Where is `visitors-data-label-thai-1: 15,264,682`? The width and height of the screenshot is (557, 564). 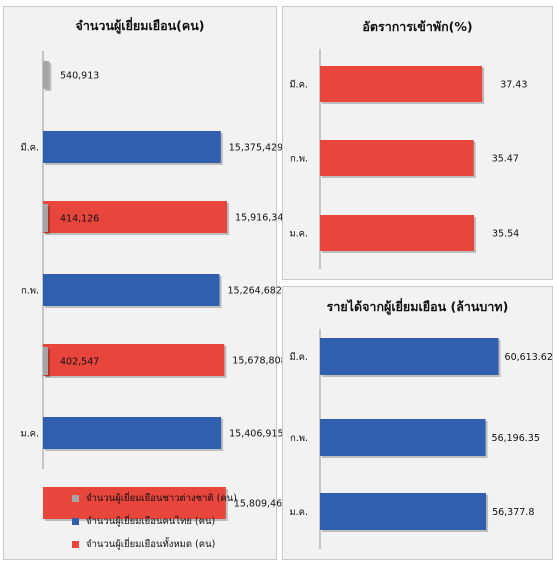
visitors-data-label-thai-1: 15,264,682 is located at coordinates (254, 291).